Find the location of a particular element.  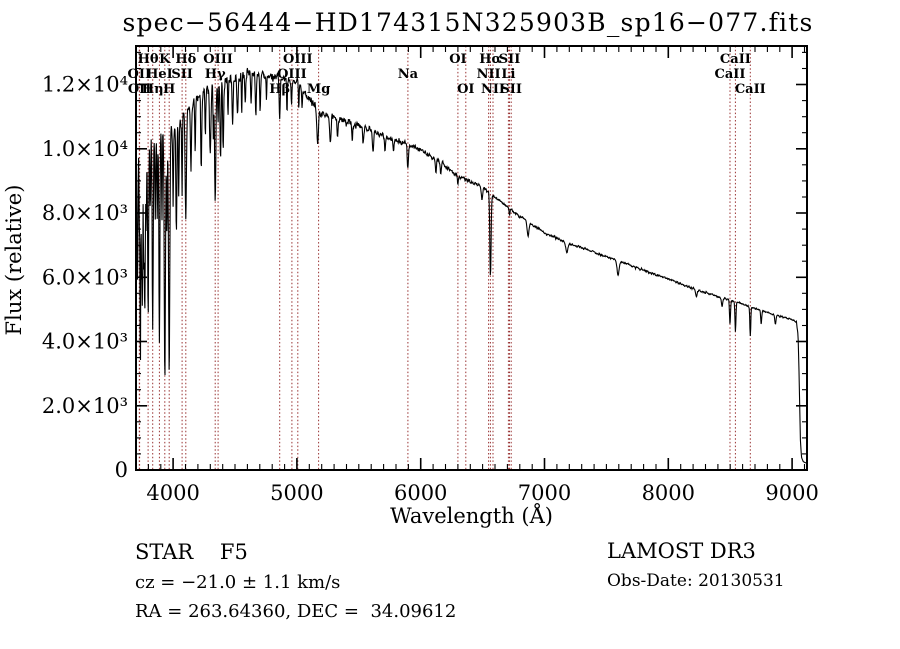

y-tick-label: 0 is located at coordinates (121, 470).